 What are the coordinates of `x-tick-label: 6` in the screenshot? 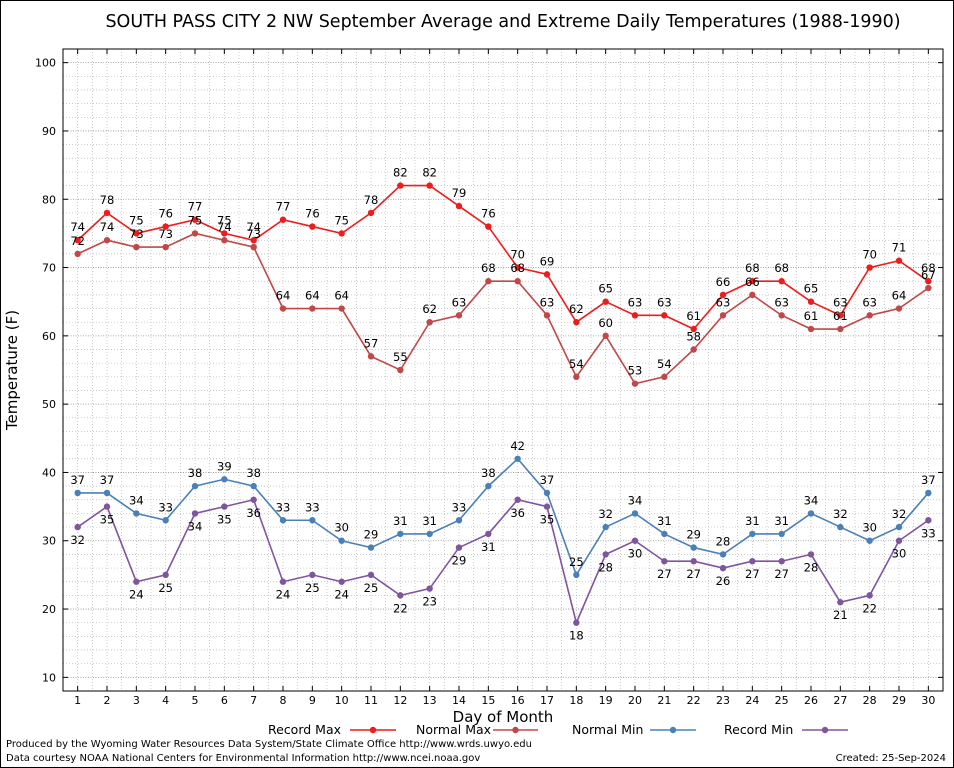 It's located at (224, 700).